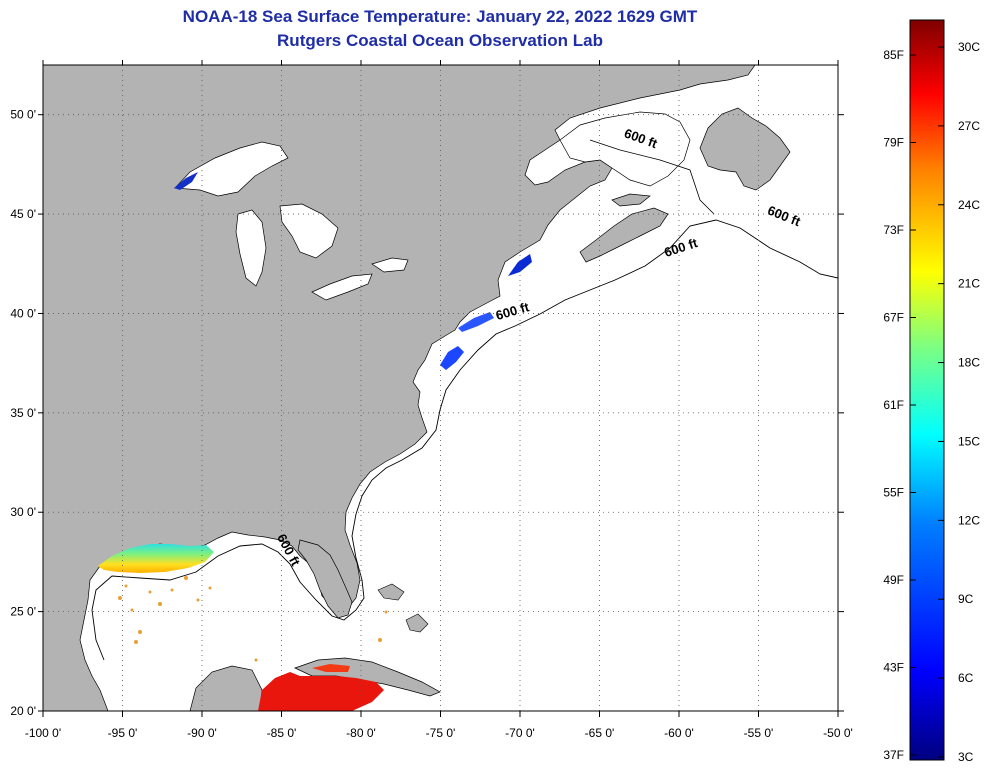 The image size is (984, 770). I want to click on colorbar-c-label: 21C, so click(969, 284).